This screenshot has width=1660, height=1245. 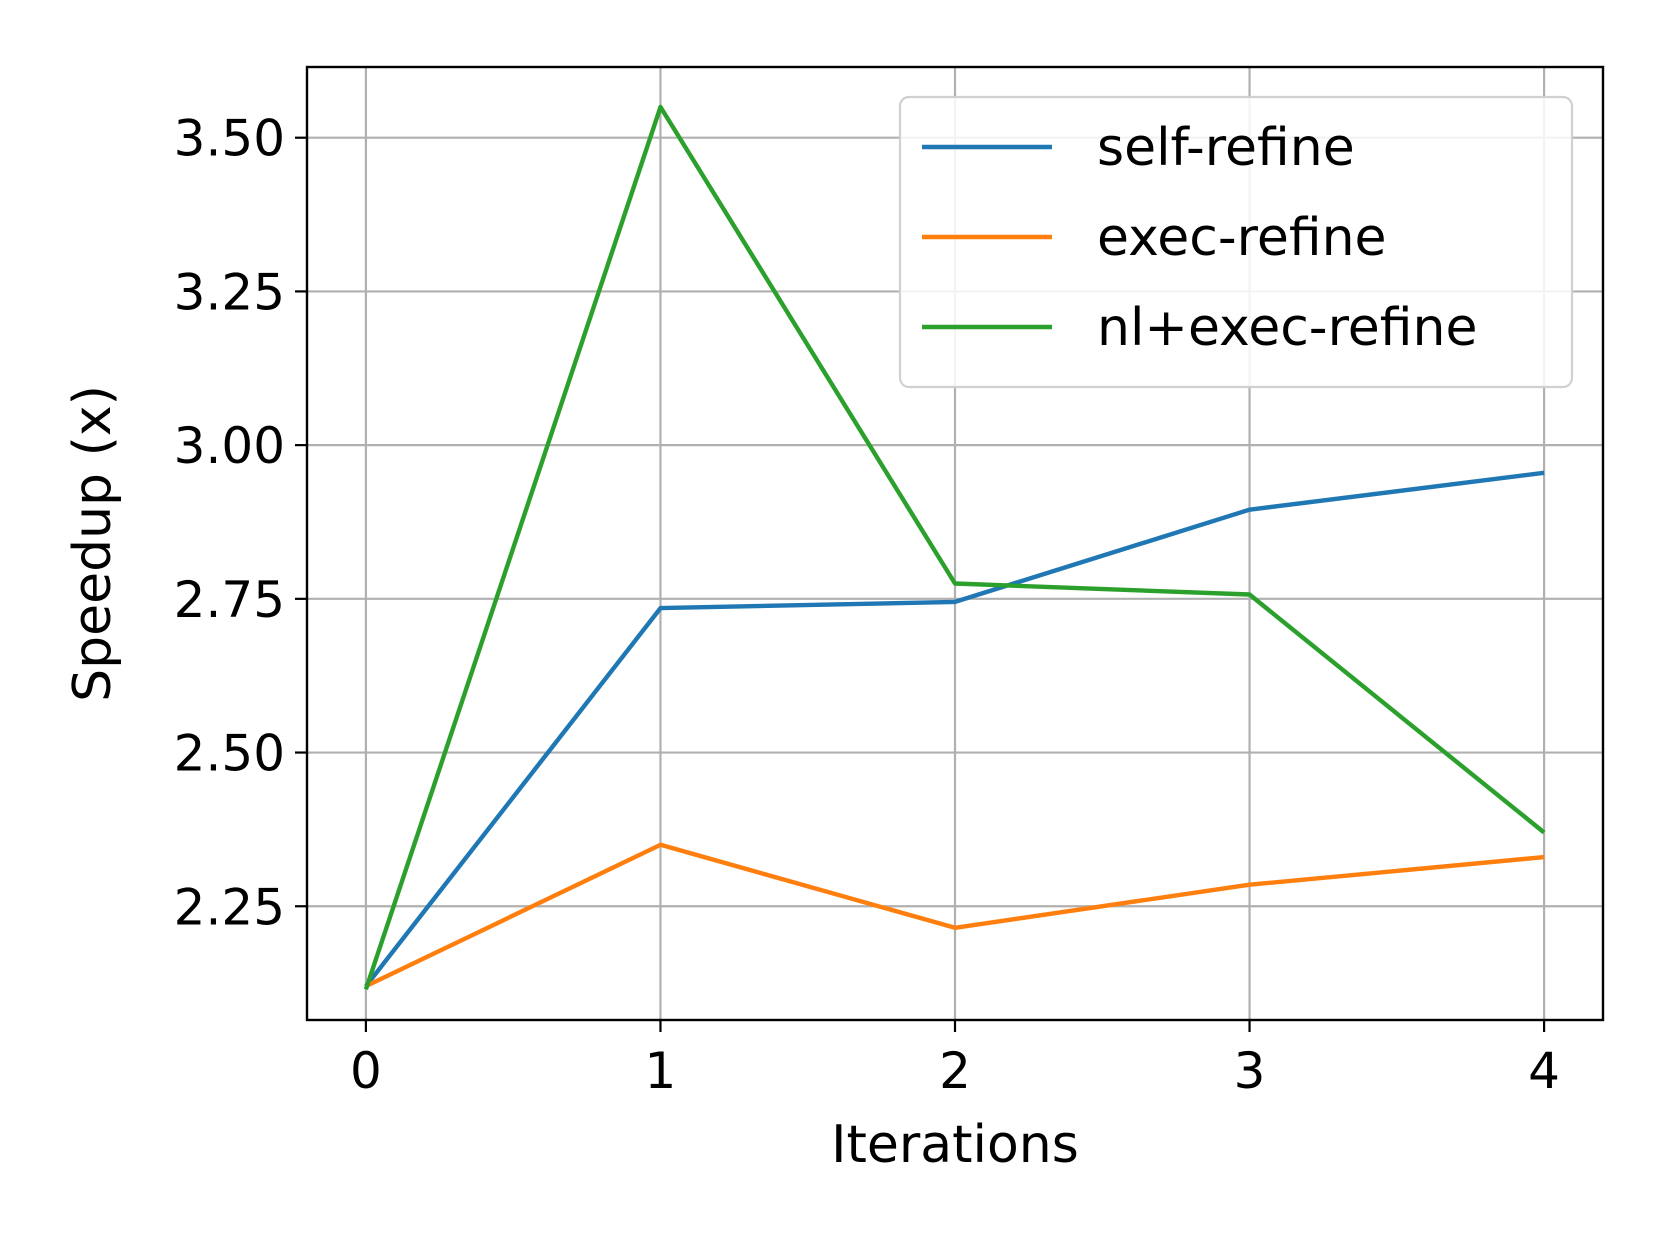 What do you see at coordinates (661, 1071) in the screenshot?
I see `x-tick-label: 1` at bounding box center [661, 1071].